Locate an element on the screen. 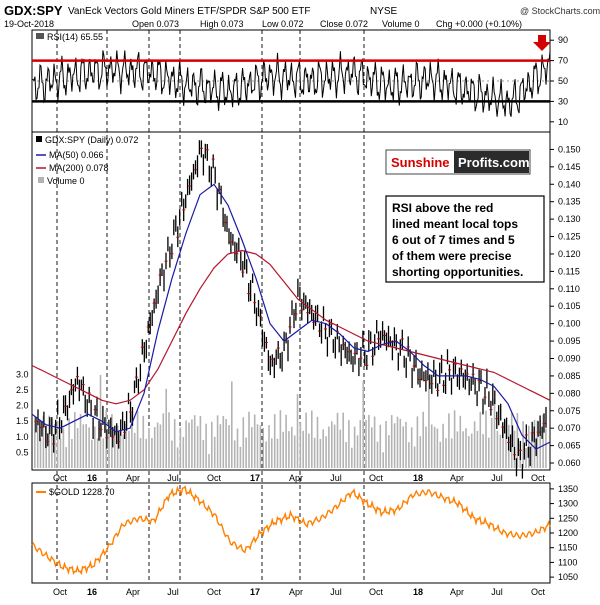  callout-line-4: of them were precise is located at coordinates (452, 256).